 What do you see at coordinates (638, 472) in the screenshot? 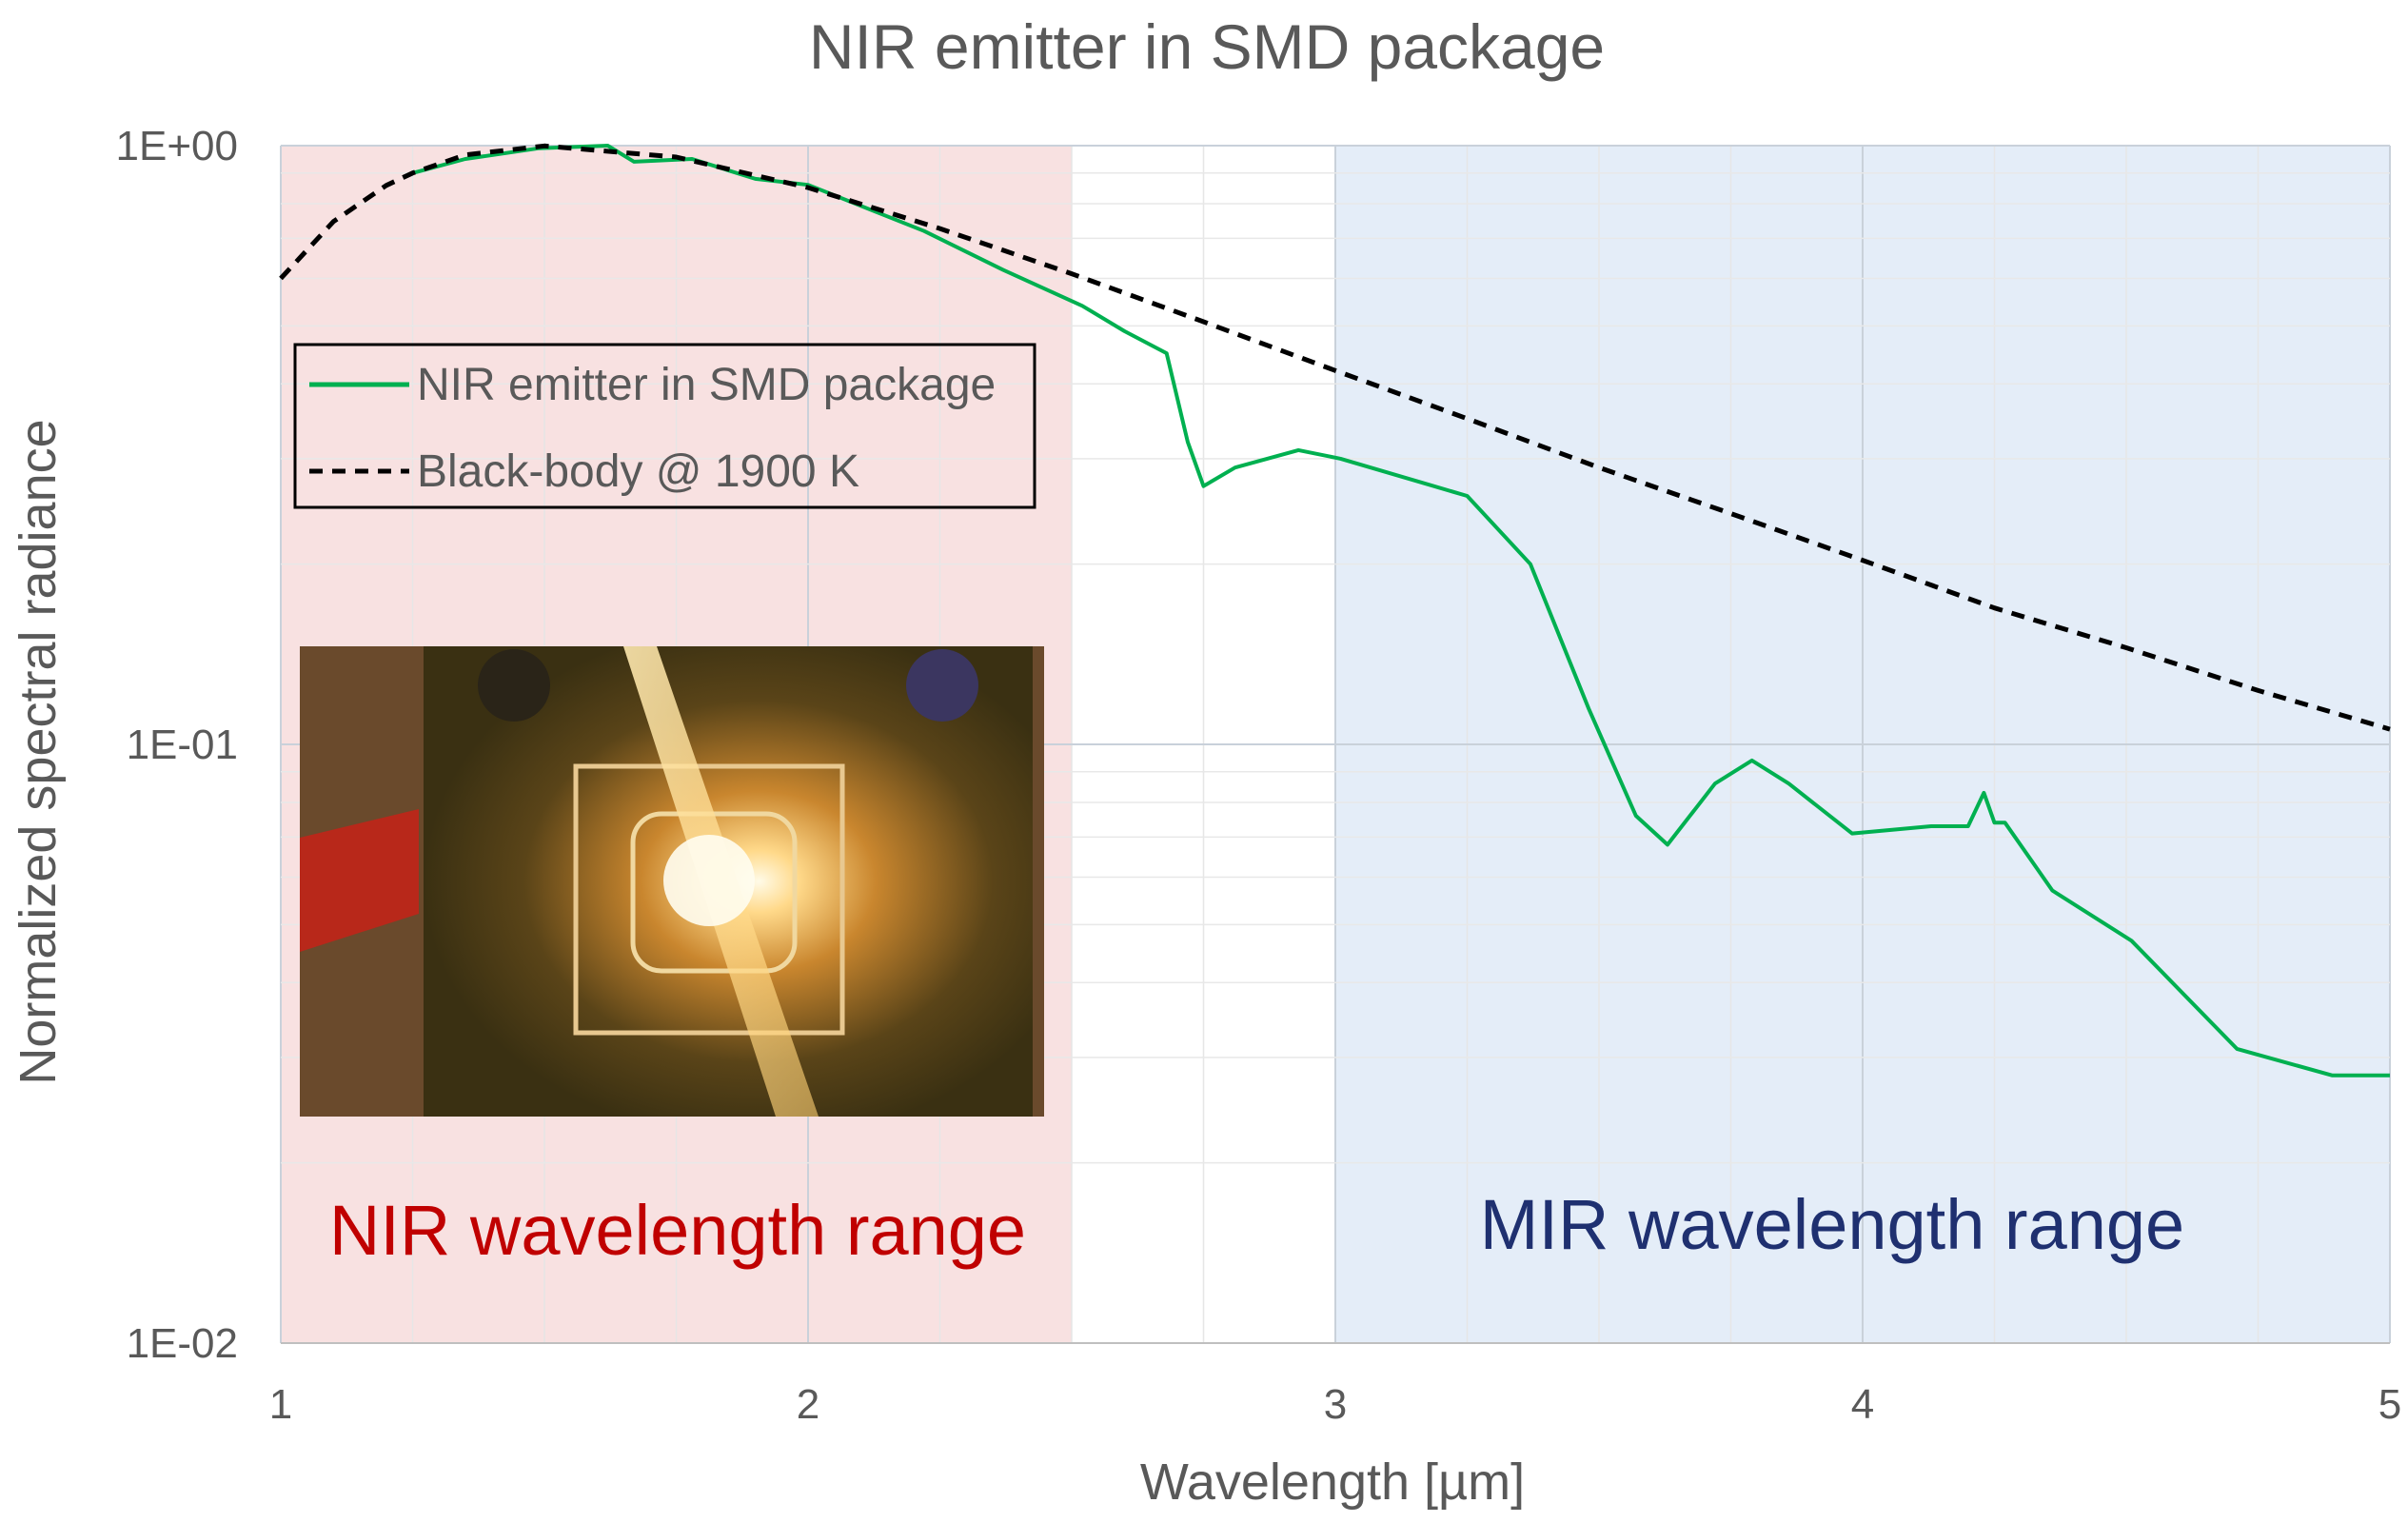
I see `legend-label: Black-body @ 1900 K` at bounding box center [638, 472].